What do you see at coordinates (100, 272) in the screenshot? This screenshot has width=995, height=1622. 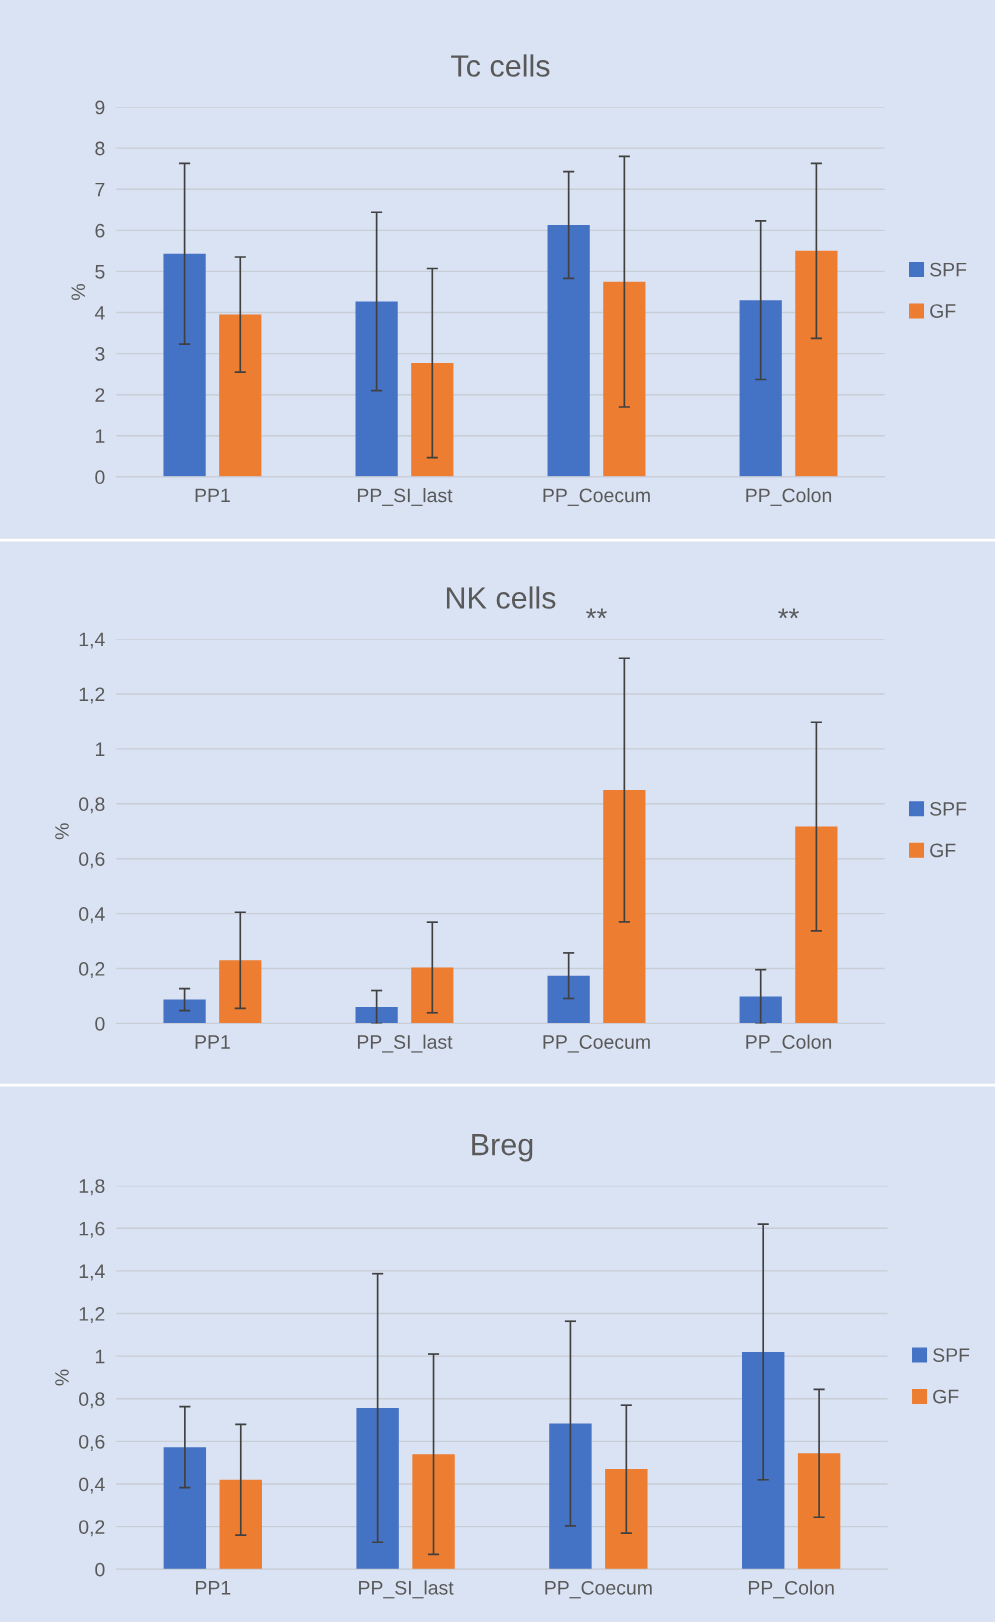 I see `y-tick-label: 5` at bounding box center [100, 272].